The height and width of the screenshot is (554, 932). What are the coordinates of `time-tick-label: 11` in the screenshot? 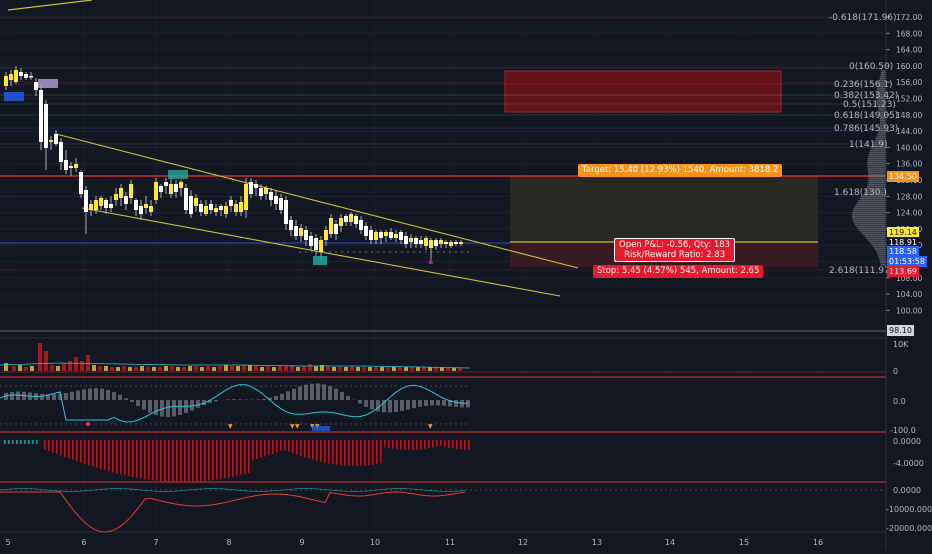 It's located at (450, 542).